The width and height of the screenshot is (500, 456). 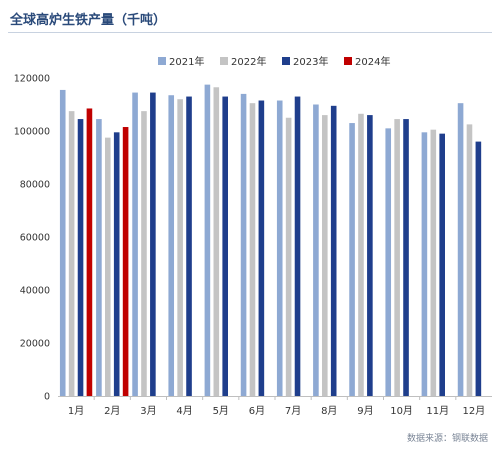 What do you see at coordinates (35, 185) in the screenshot?
I see `y-tick-label: 80000` at bounding box center [35, 185].